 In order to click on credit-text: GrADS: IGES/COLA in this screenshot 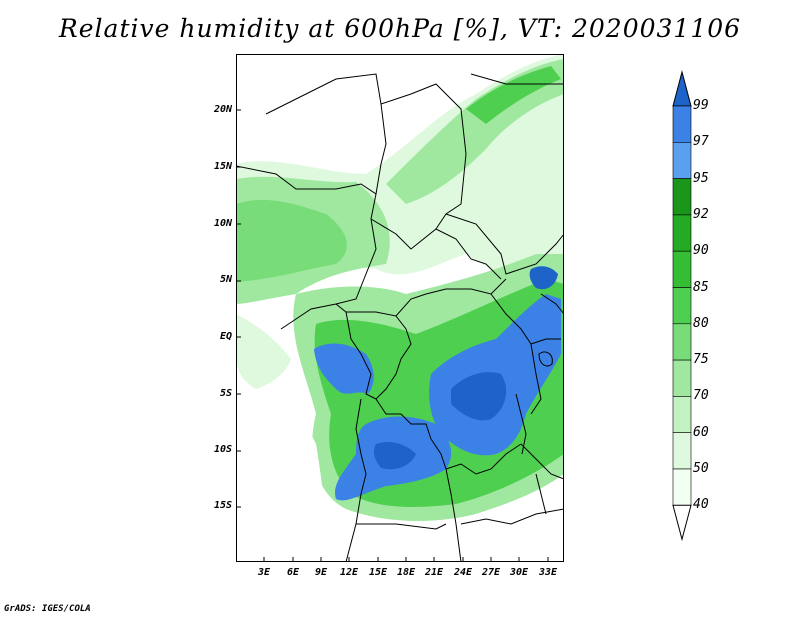, I will do `click(47, 609)`.